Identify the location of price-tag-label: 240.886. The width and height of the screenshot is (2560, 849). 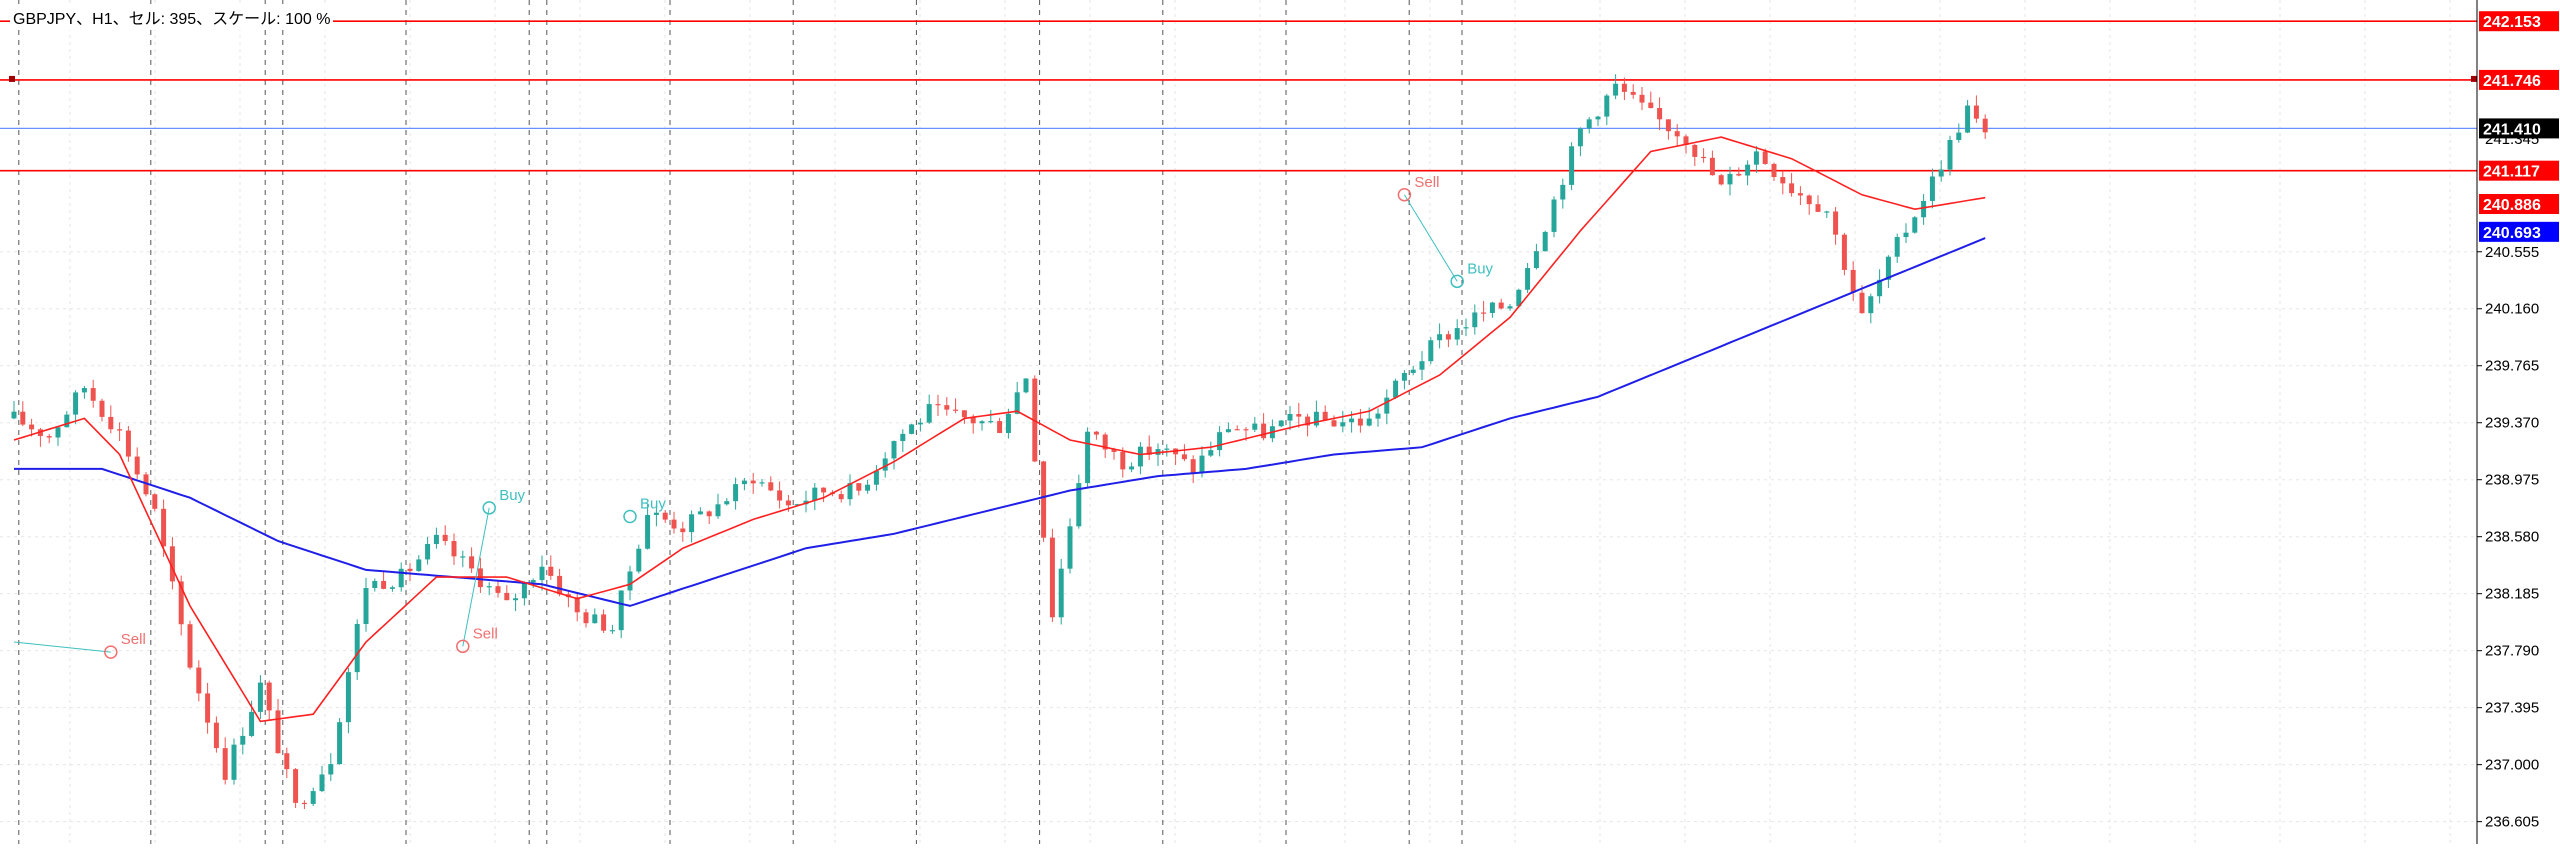
(2512, 205).